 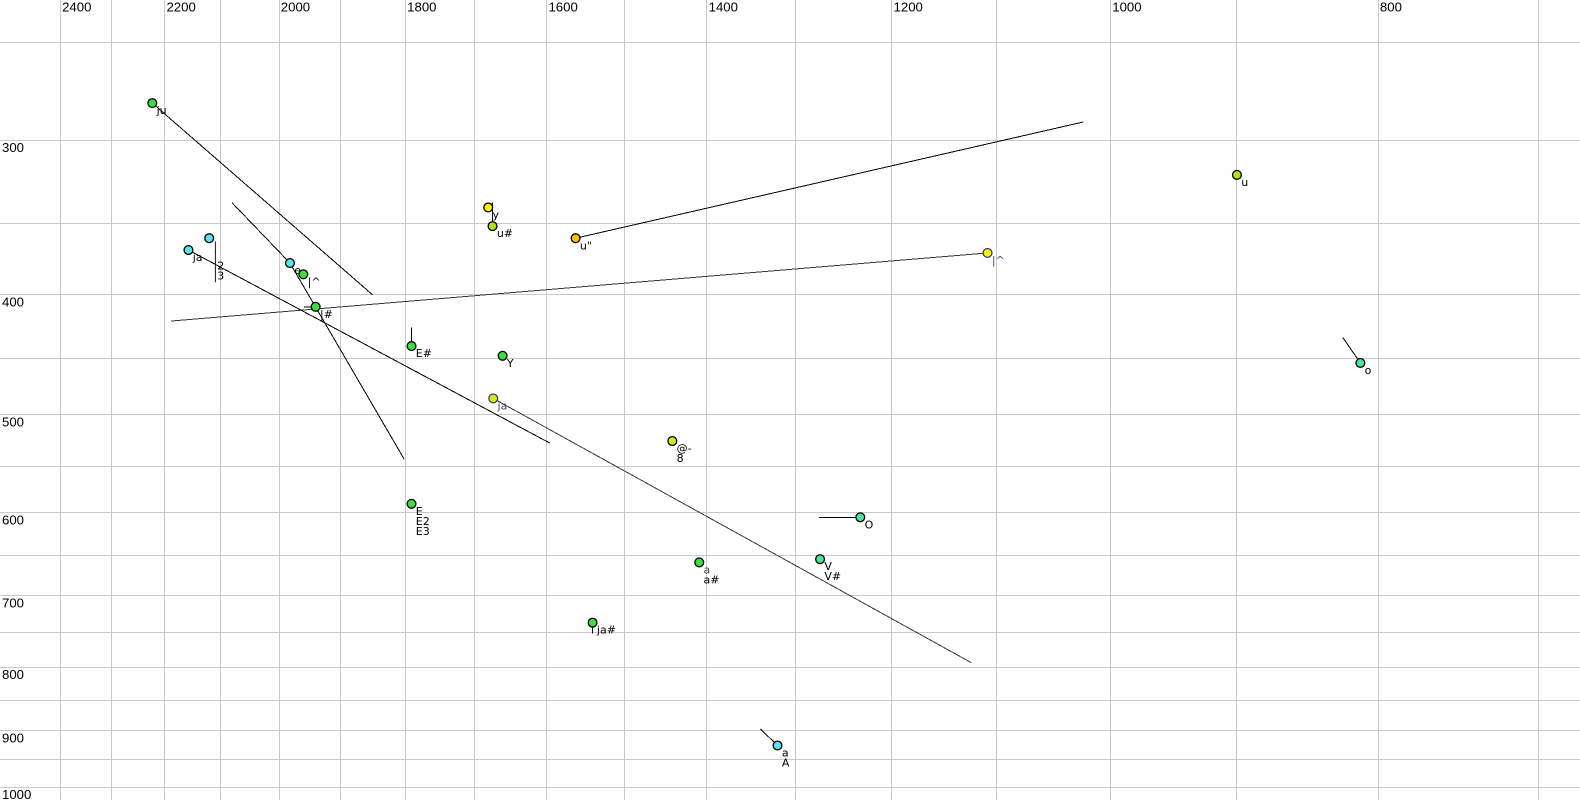 What do you see at coordinates (423, 531) in the screenshot?
I see `point-label-E-3: E3` at bounding box center [423, 531].